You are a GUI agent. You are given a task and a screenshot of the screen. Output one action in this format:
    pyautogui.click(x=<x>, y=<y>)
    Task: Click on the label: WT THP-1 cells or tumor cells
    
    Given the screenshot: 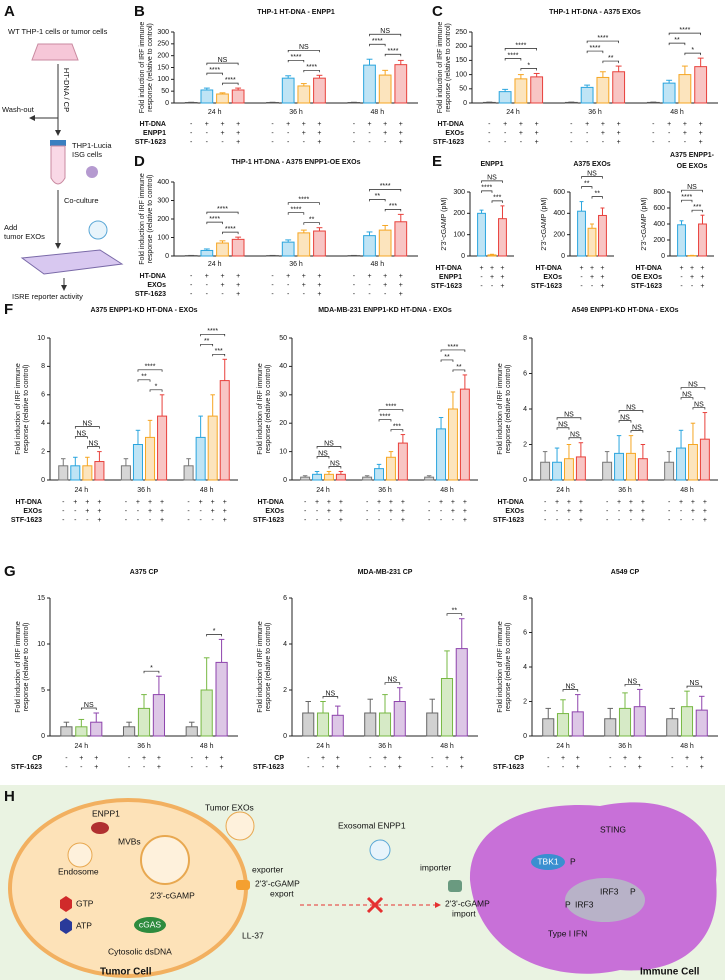 What is the action you would take?
    pyautogui.click(x=58, y=31)
    